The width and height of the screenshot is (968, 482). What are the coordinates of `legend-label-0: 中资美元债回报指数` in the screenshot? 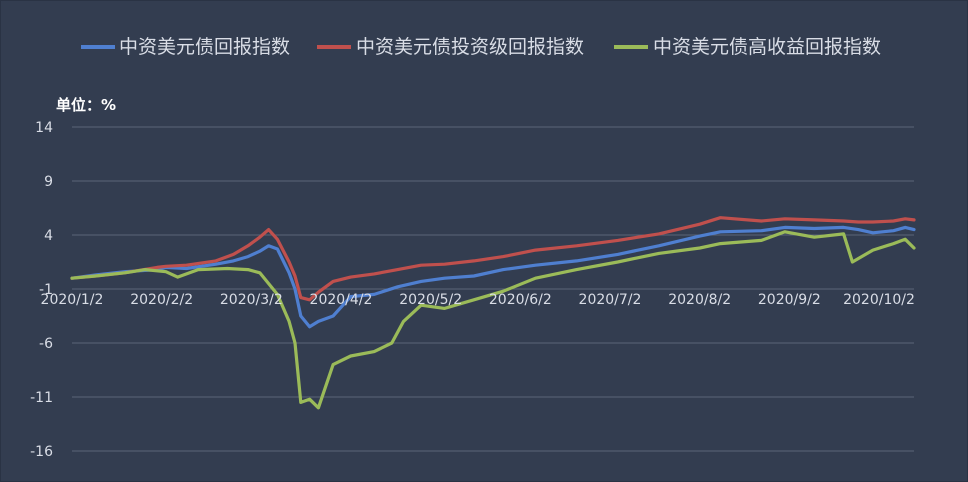 It's located at (204, 47).